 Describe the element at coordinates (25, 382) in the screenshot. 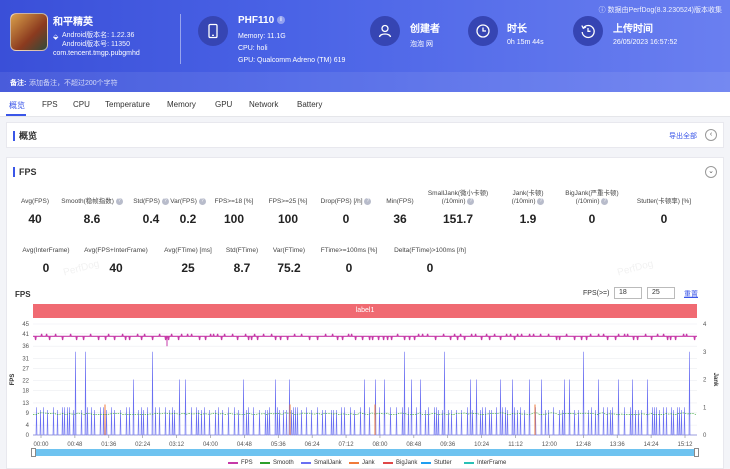

I see `y-tick-label: 22` at that location.